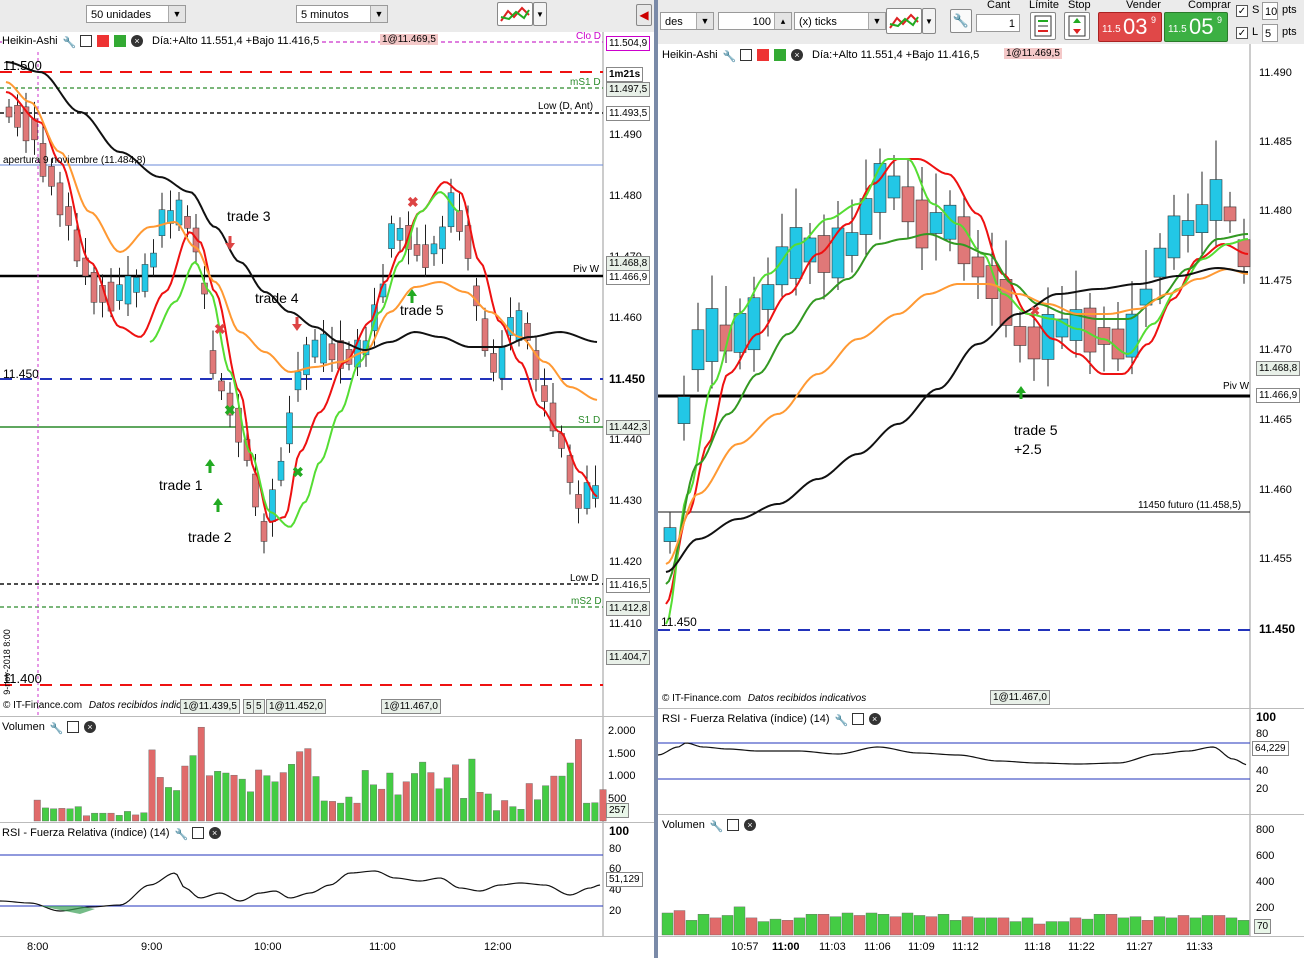  What do you see at coordinates (422, 310) in the screenshot?
I see `trade-5-label: trade 5` at bounding box center [422, 310].